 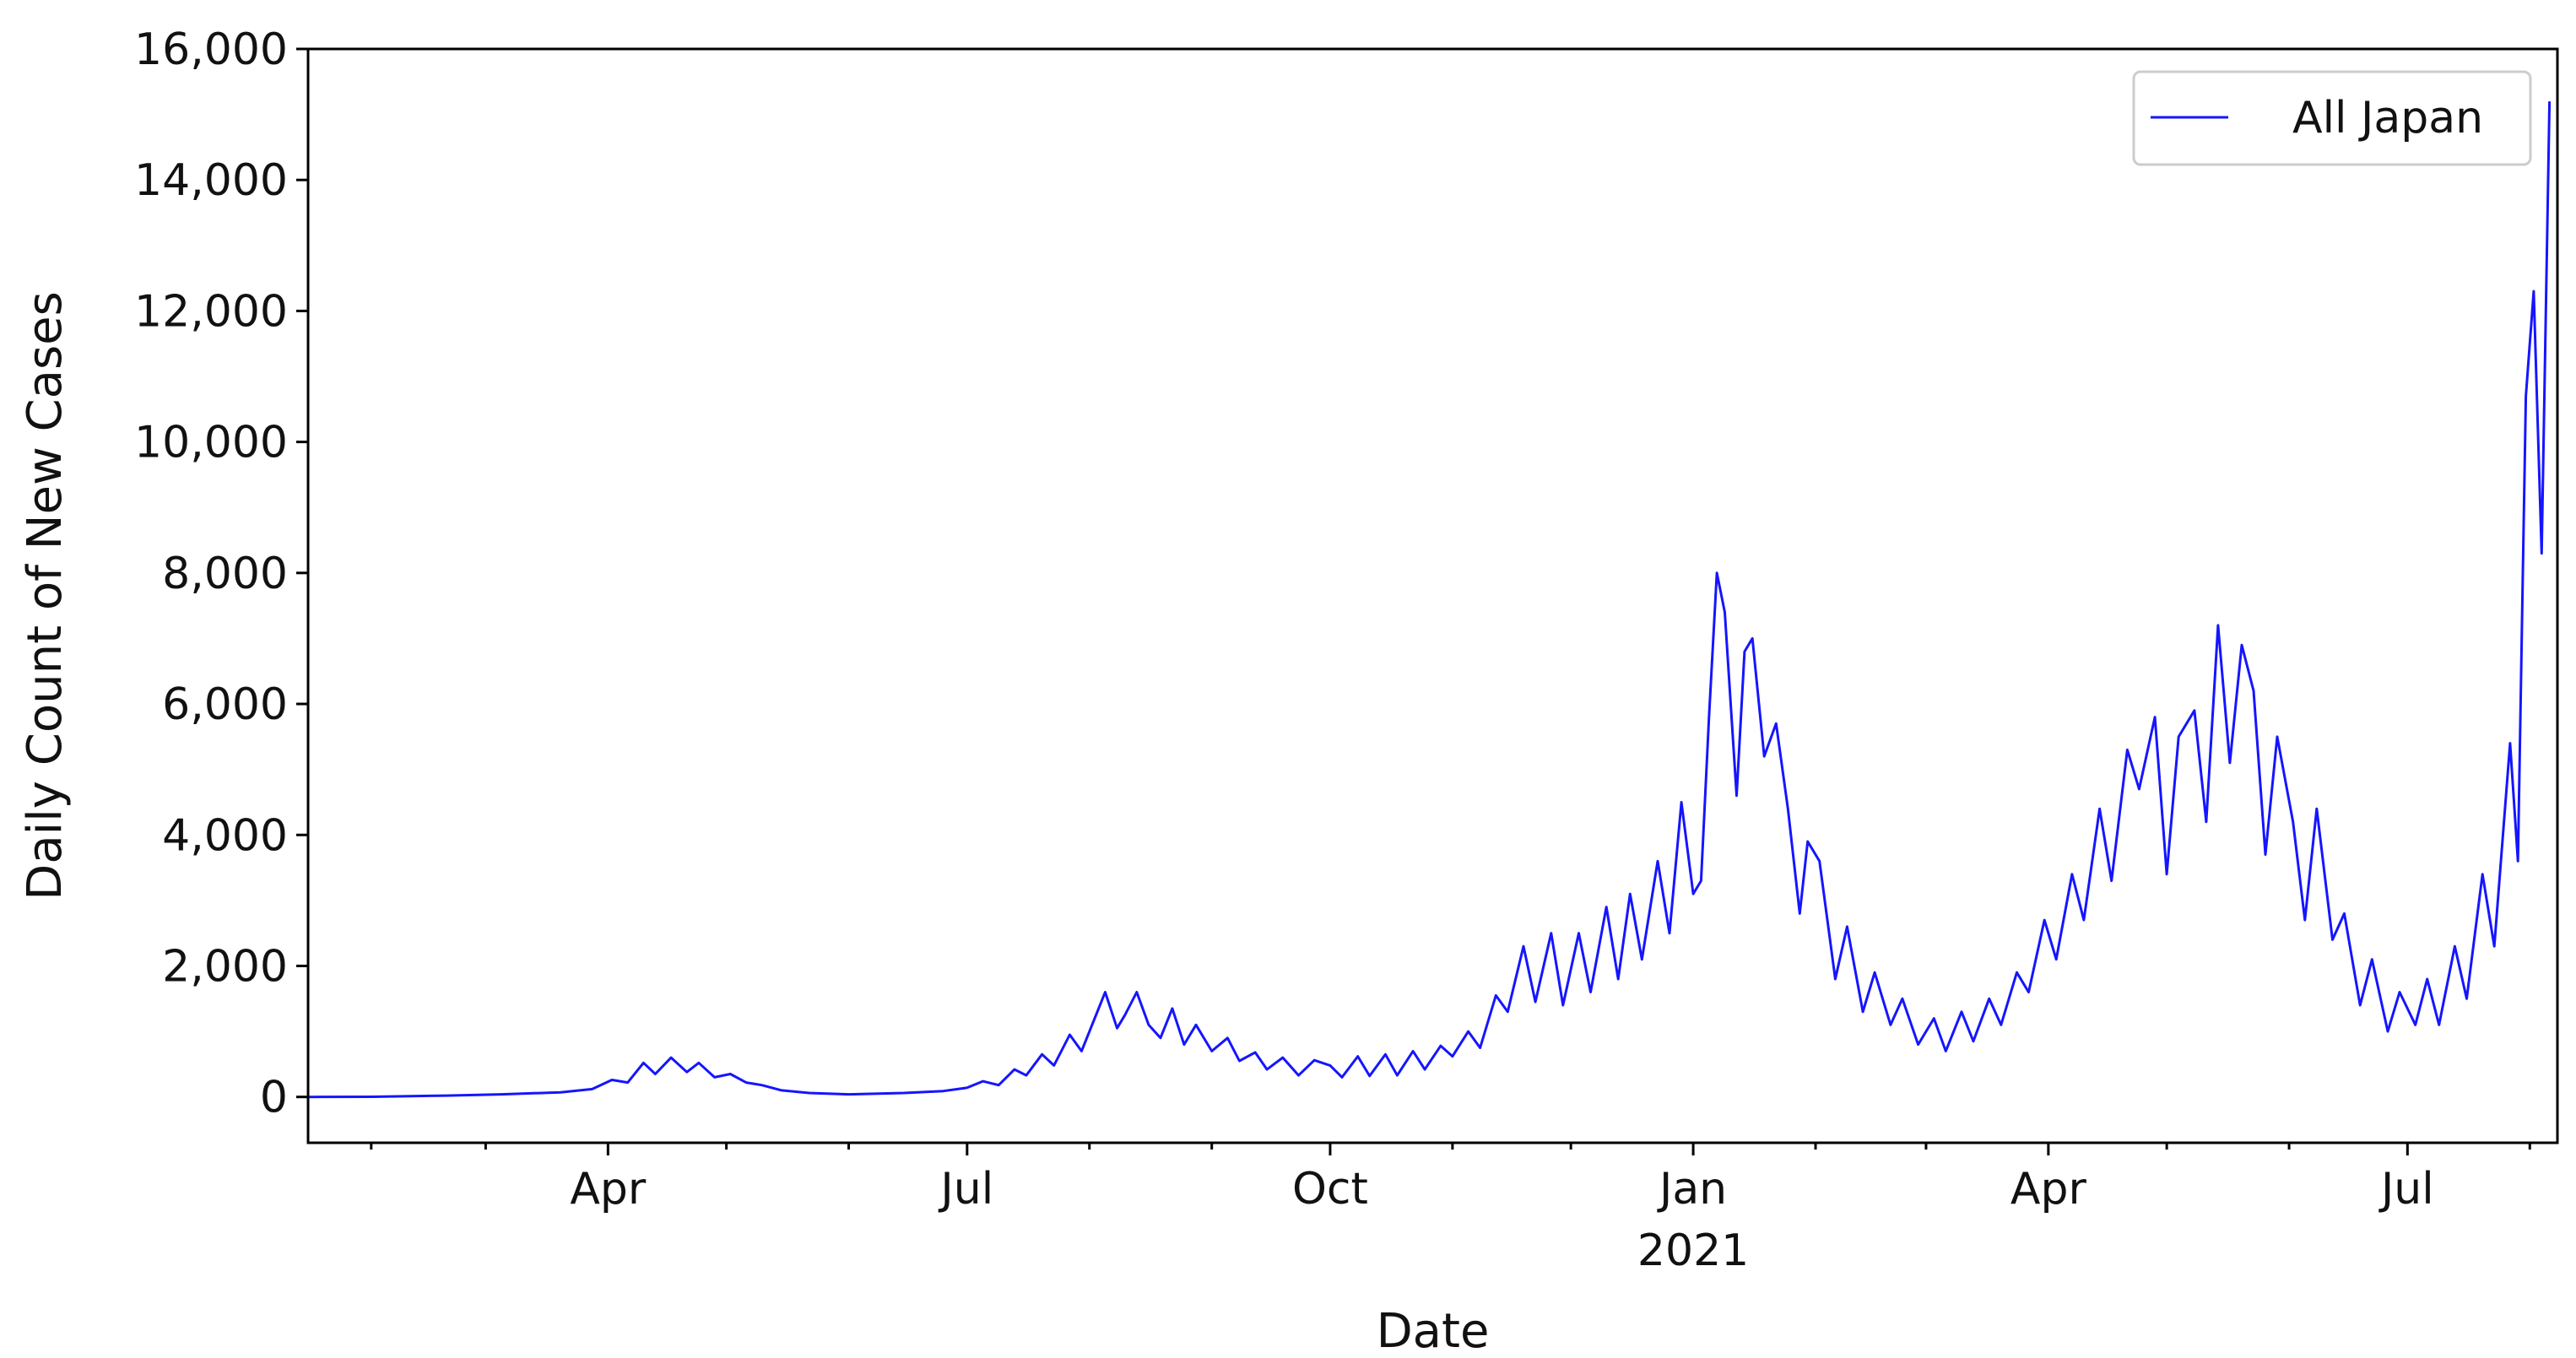 What do you see at coordinates (274, 1098) in the screenshot?
I see `y-tick-label: 0` at bounding box center [274, 1098].